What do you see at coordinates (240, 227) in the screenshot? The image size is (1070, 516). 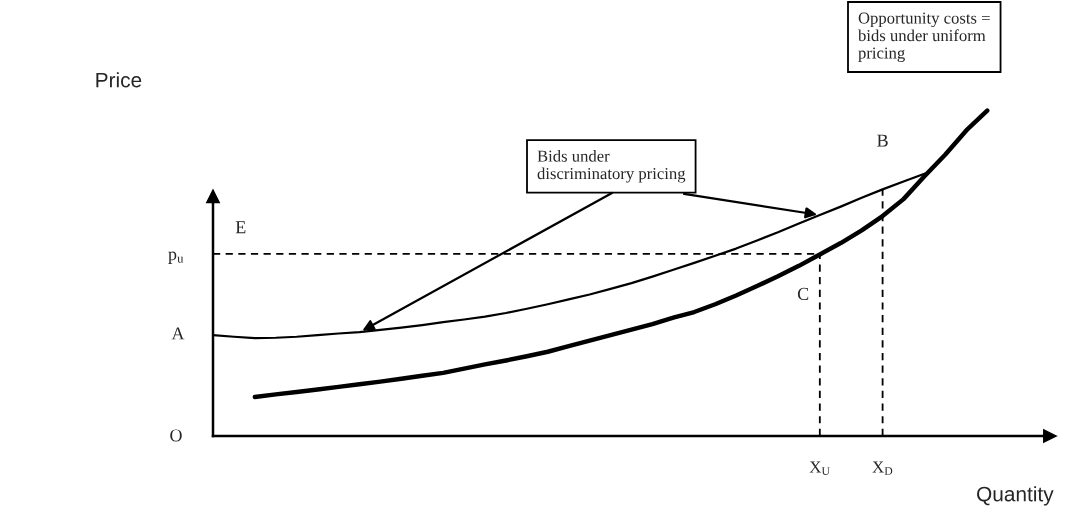 I see `annotation: E` at bounding box center [240, 227].